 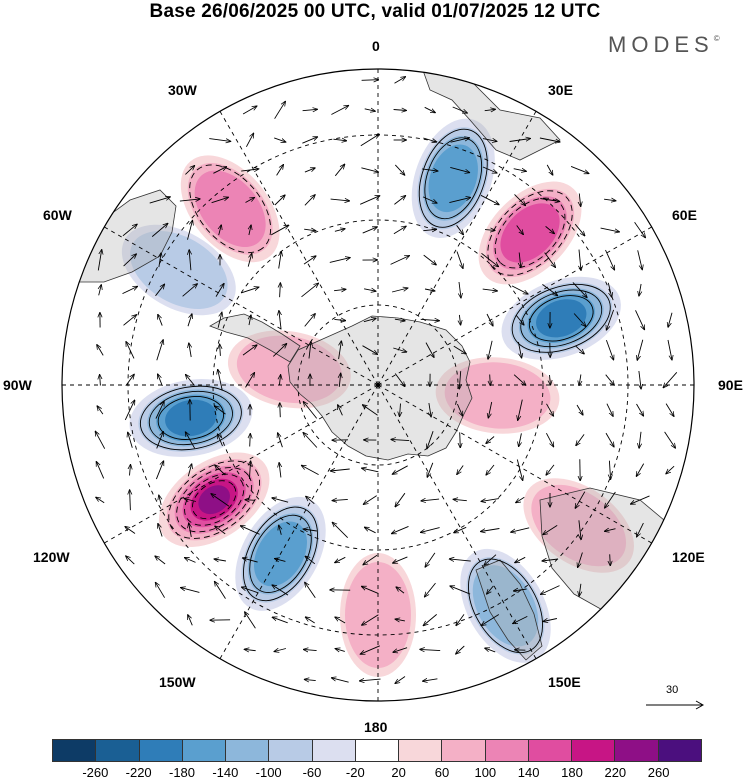 I want to click on reference-vector-label: 30, so click(x=672, y=690).